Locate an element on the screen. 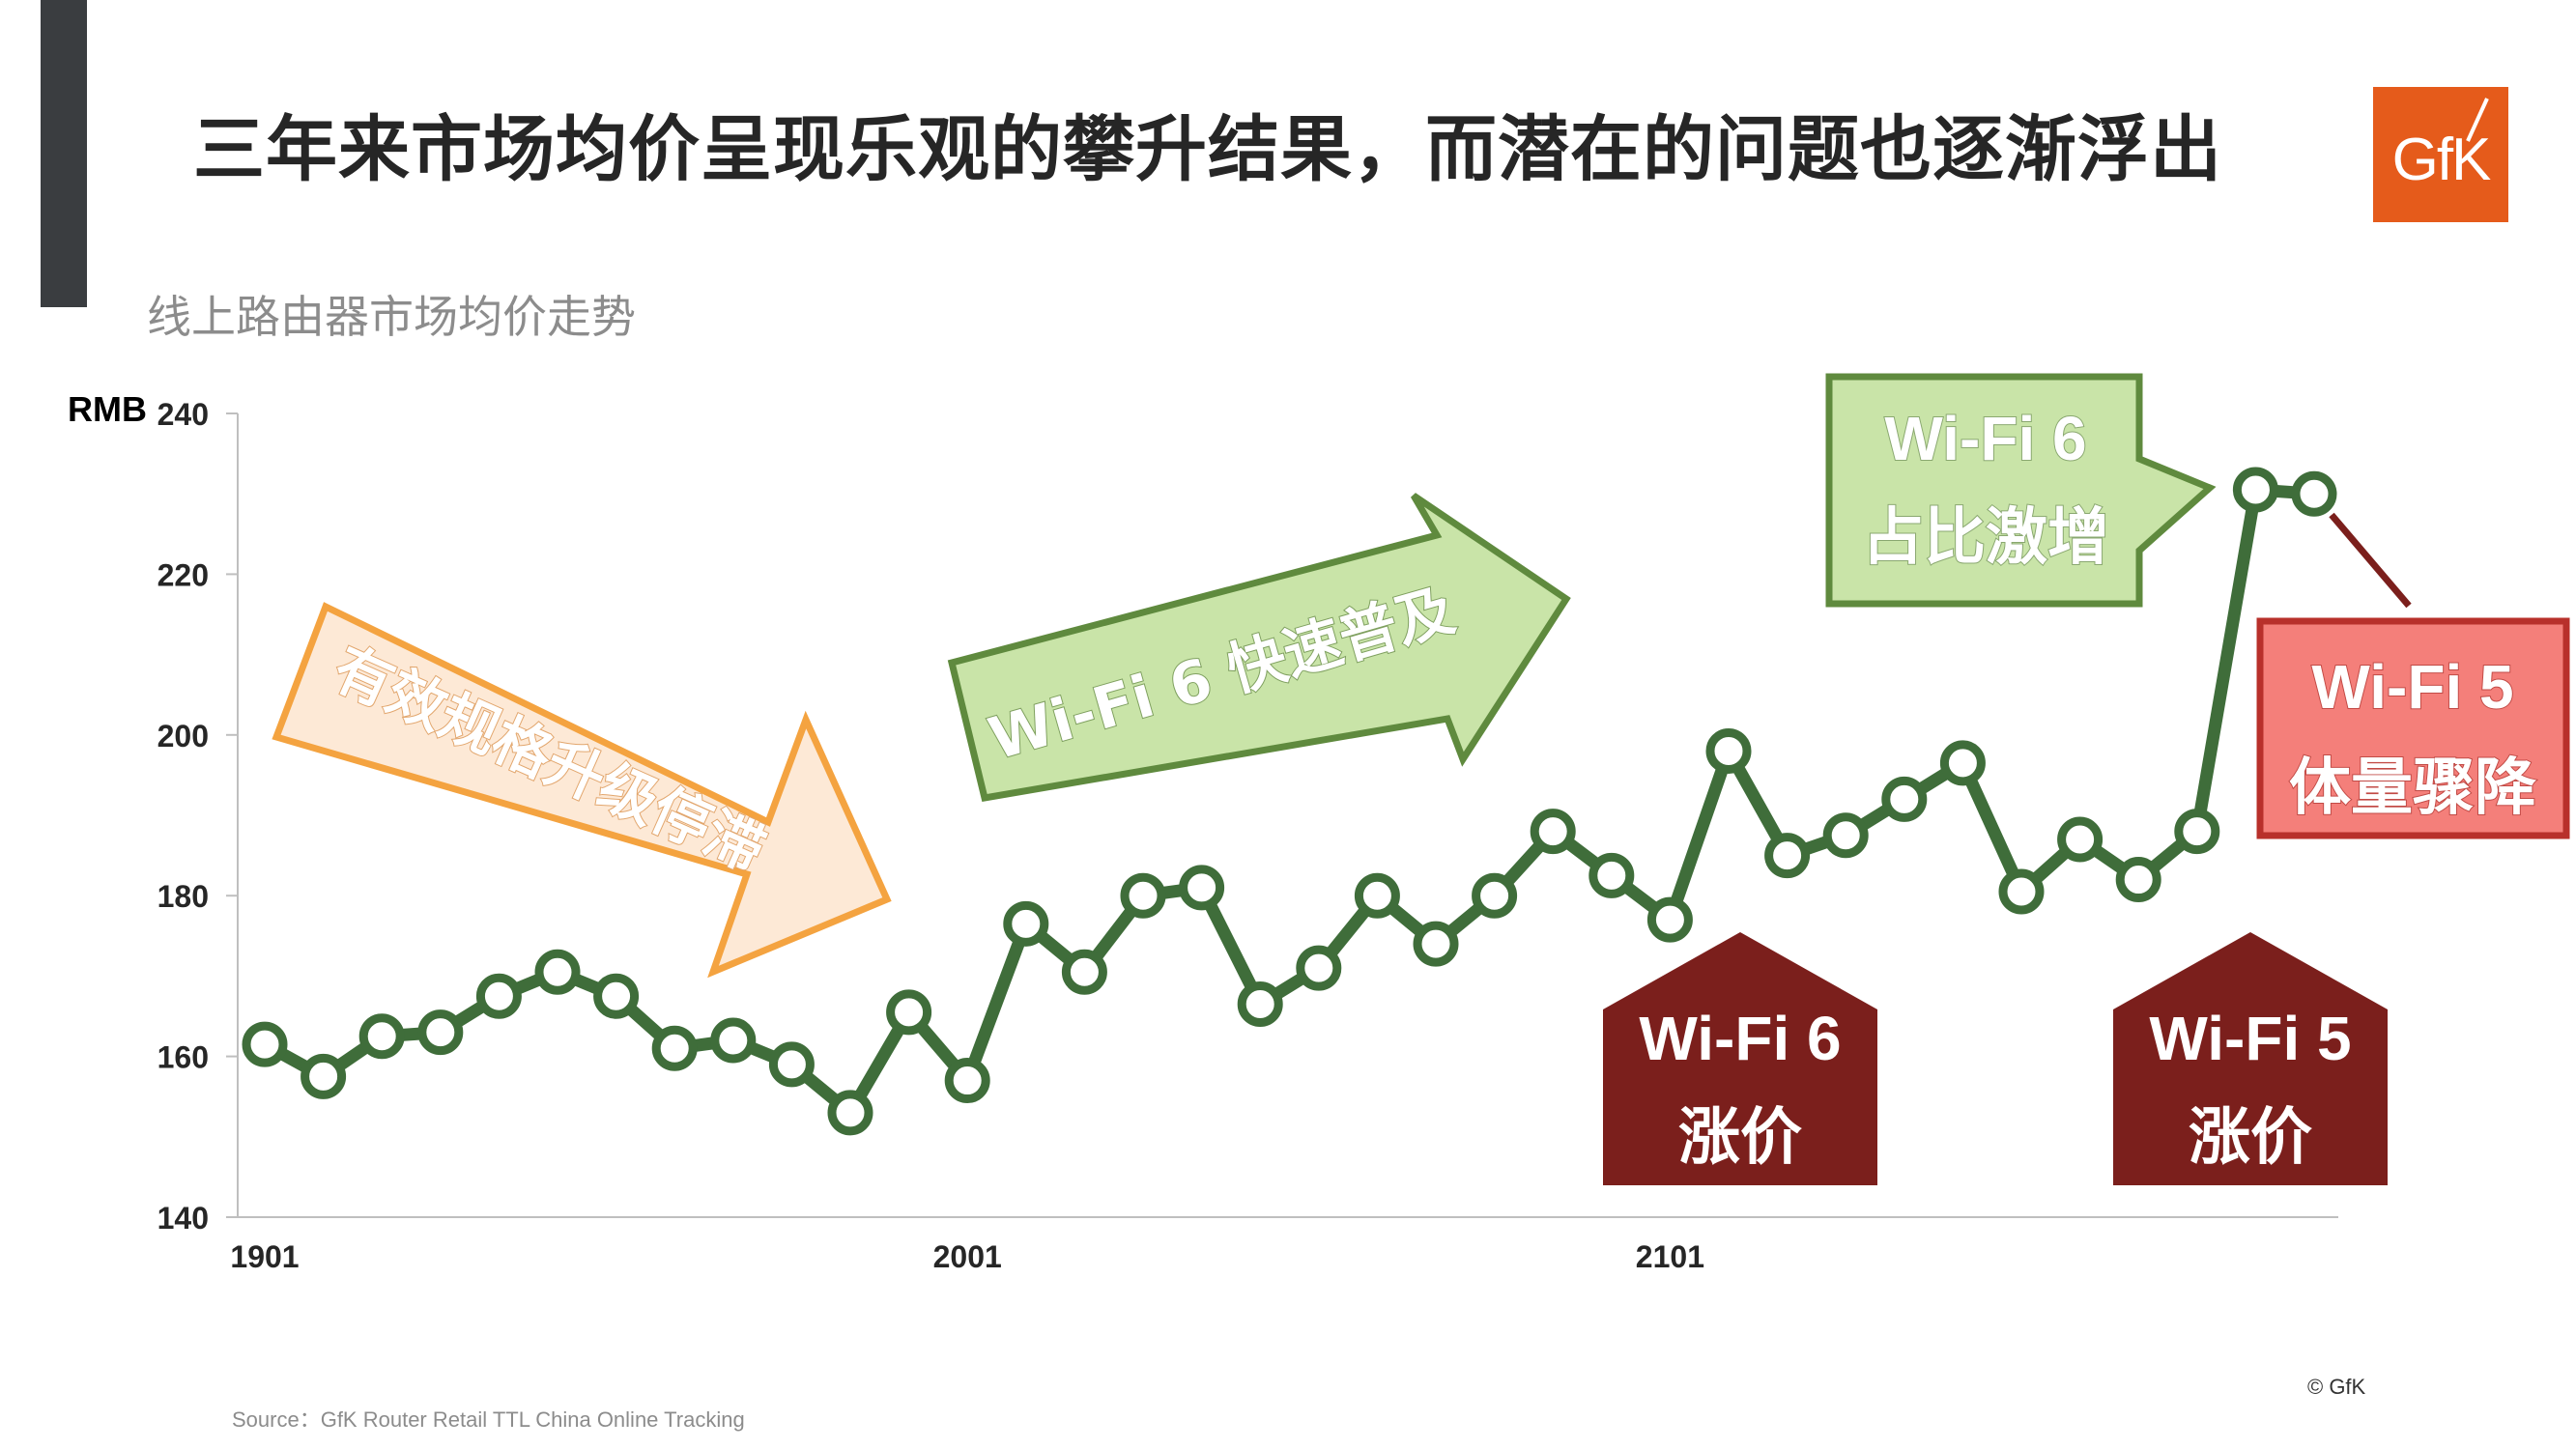  wifi5-drop-line2: 体量骤降 is located at coordinates (2413, 788).